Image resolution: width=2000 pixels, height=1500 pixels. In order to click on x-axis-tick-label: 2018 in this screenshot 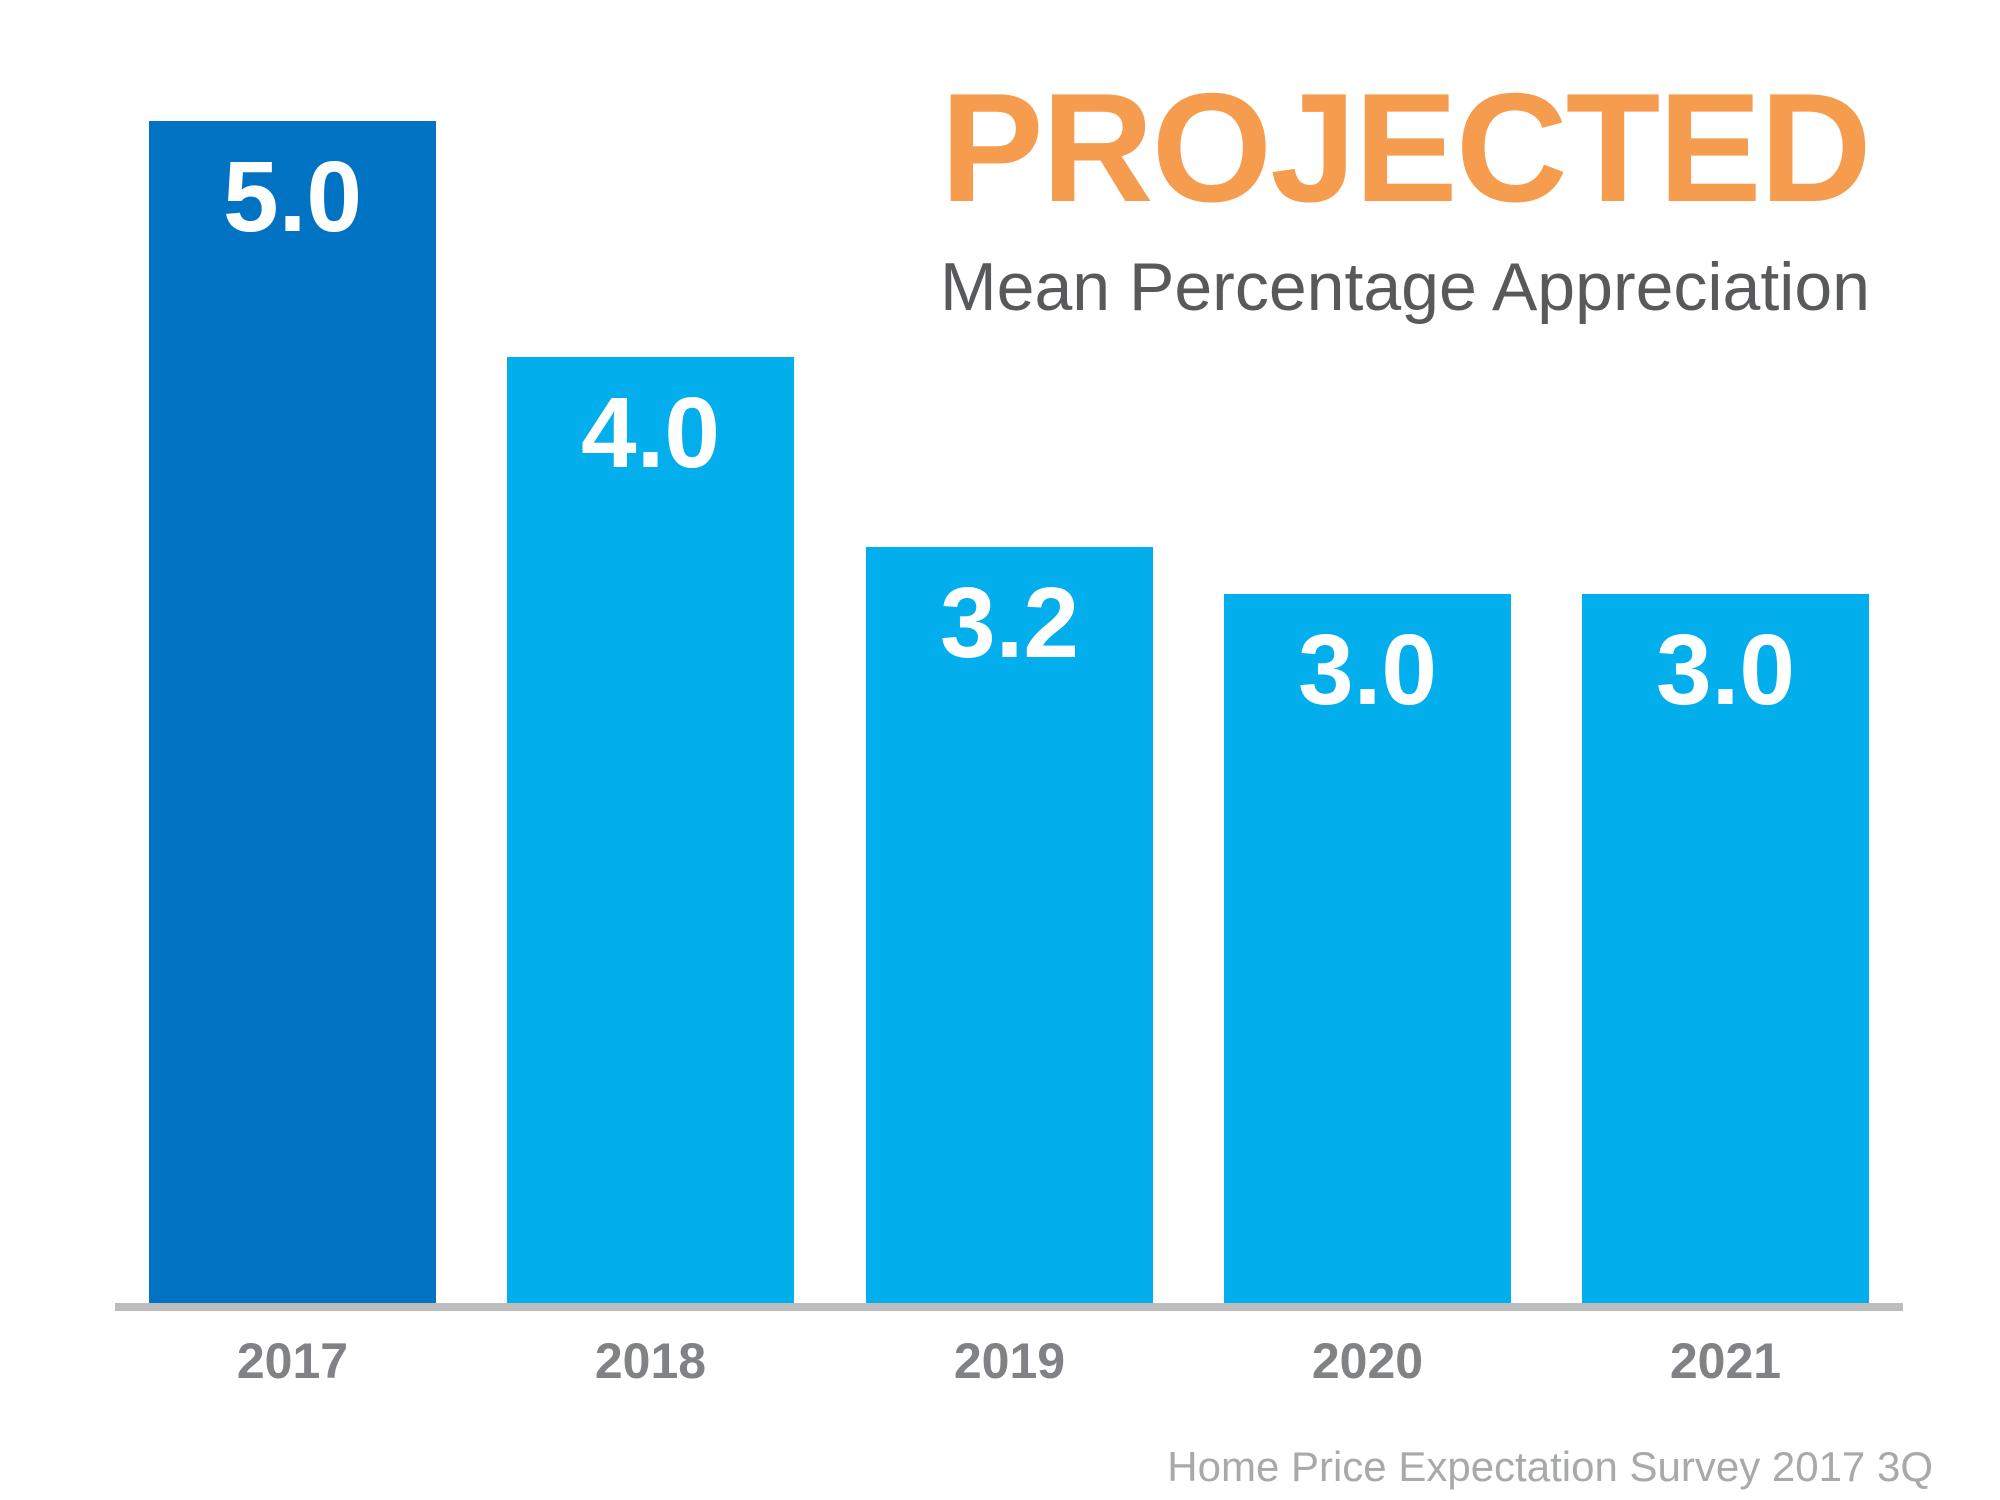, I will do `click(650, 1361)`.